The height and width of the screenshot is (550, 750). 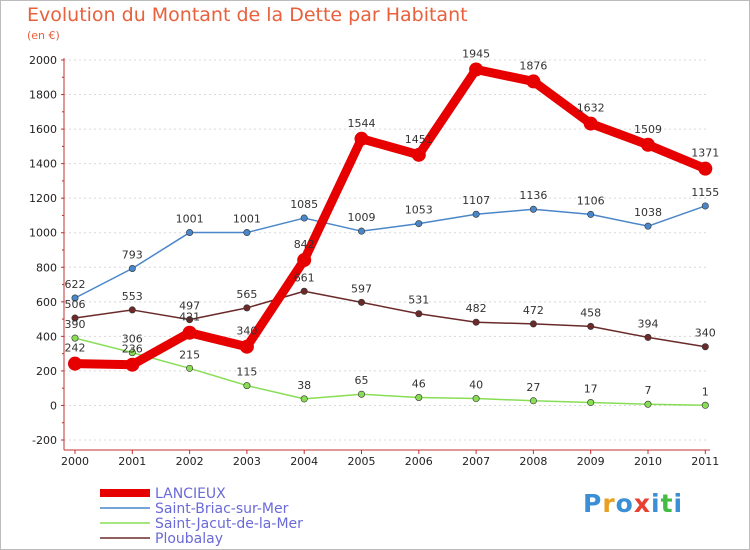 I want to click on logo-letter: P, so click(x=593, y=503).